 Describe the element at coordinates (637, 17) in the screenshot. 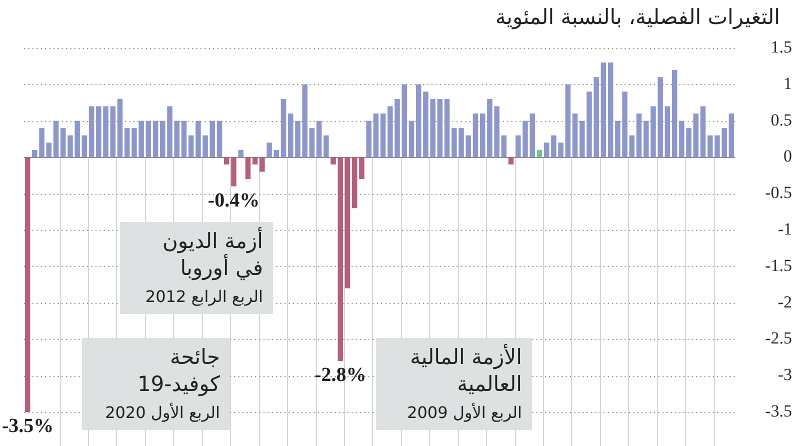

I see `chart-title: التغيرات الفصلية، بالنسبة المئوية` at that location.